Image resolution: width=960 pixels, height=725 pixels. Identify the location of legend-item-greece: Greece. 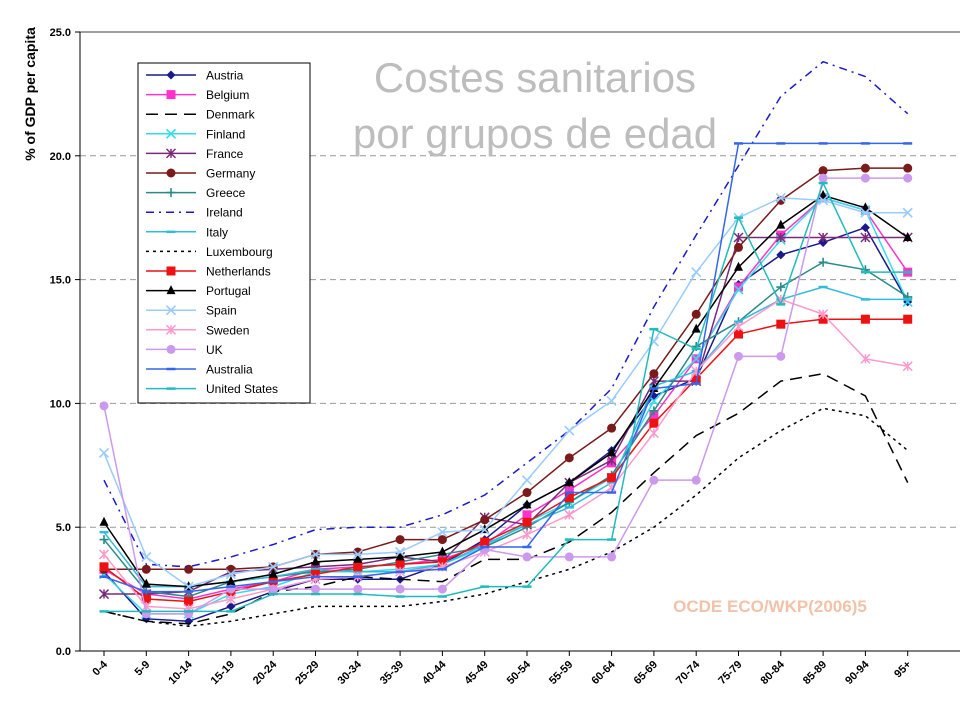
(196, 193).